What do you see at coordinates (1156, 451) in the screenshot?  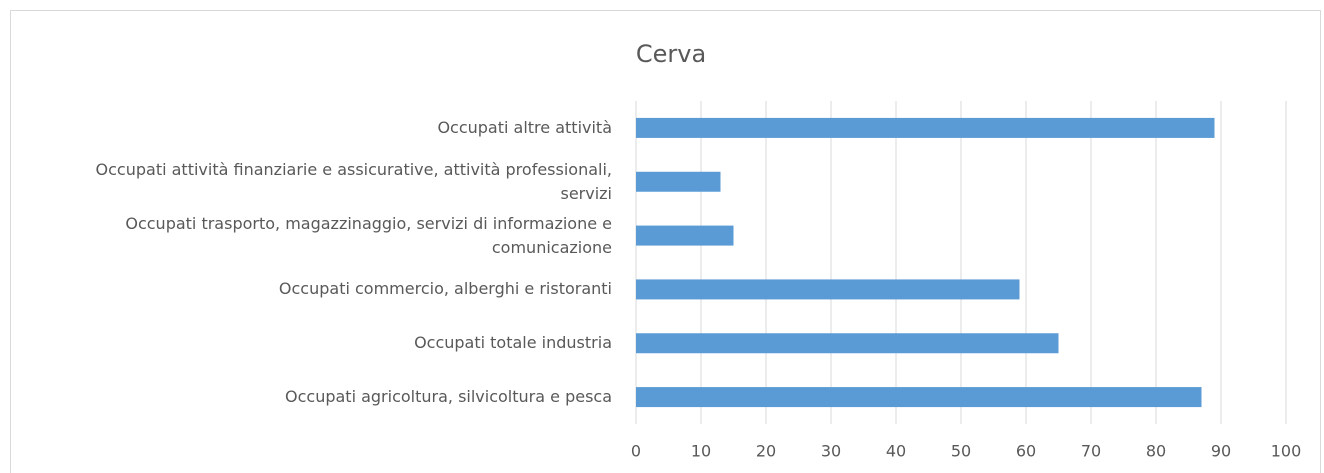 I see `x-tick-label: 80` at bounding box center [1156, 451].